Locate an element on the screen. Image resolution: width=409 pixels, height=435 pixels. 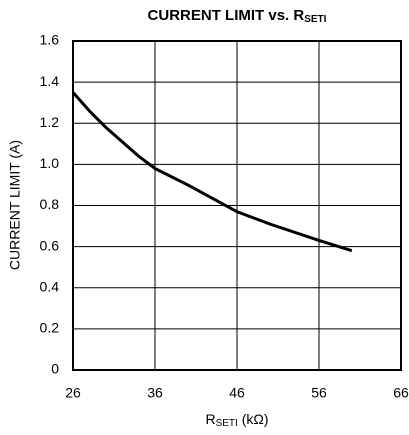
y-tick-label: 1.0 is located at coordinates (50, 163).